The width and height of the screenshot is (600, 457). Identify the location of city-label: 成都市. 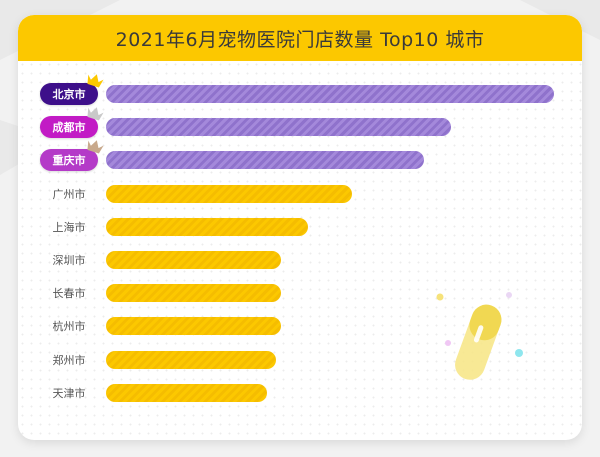
(69, 127).